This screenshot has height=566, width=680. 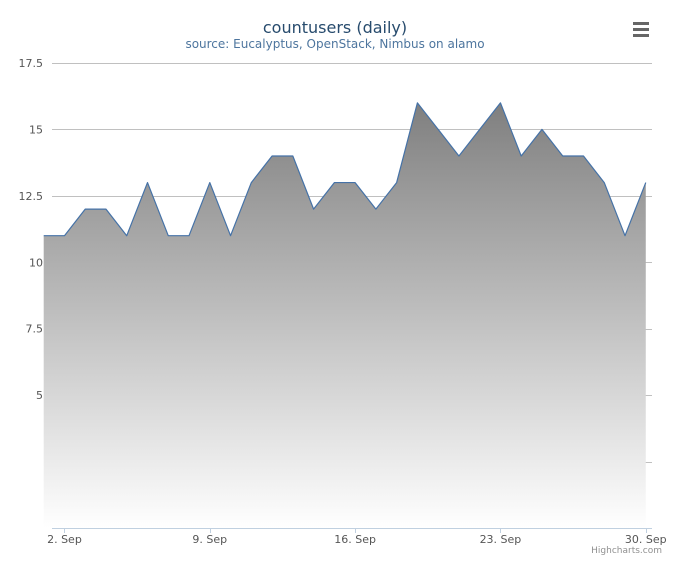 I want to click on y-tick-label: 10, so click(x=36, y=262).